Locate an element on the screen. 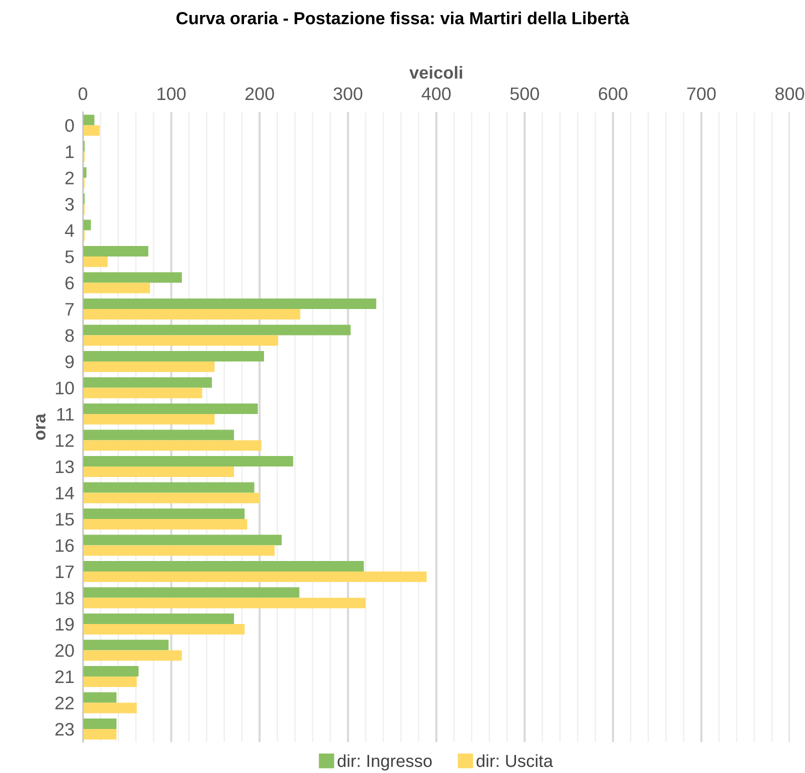 The image size is (805, 773). x-axis-title: veicoli is located at coordinates (435, 72).